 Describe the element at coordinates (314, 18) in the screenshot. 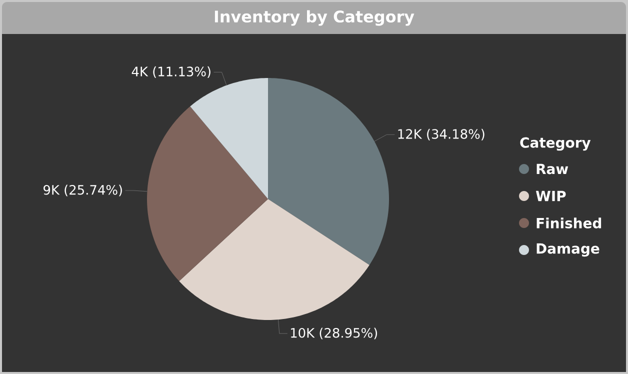

I see `chart-title: Inventory by Category` at that location.